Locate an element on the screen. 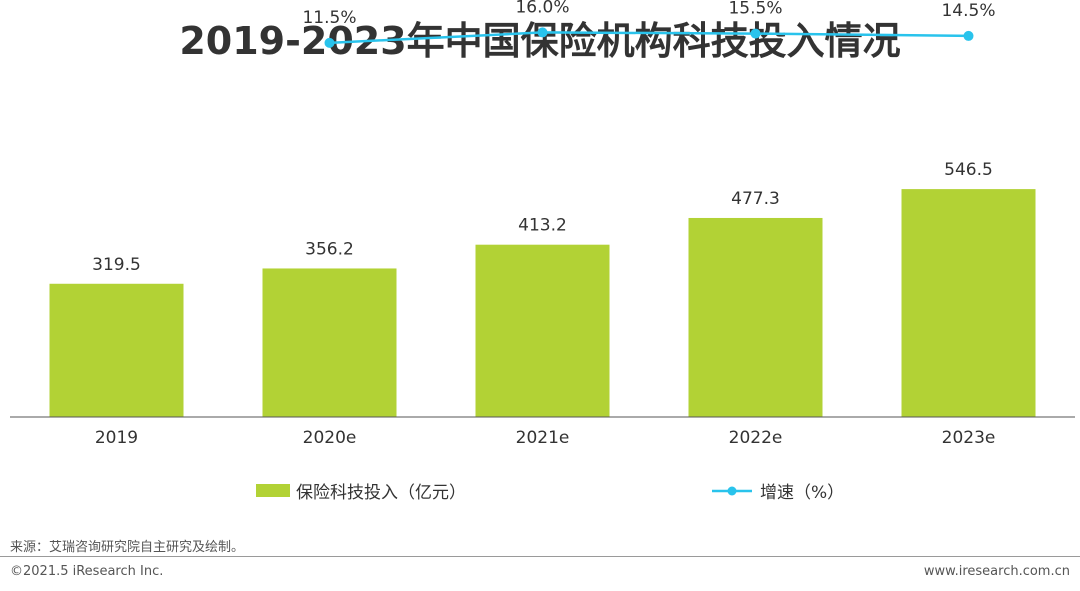  growth-label-2020e: 11.5% is located at coordinates (329, 18).